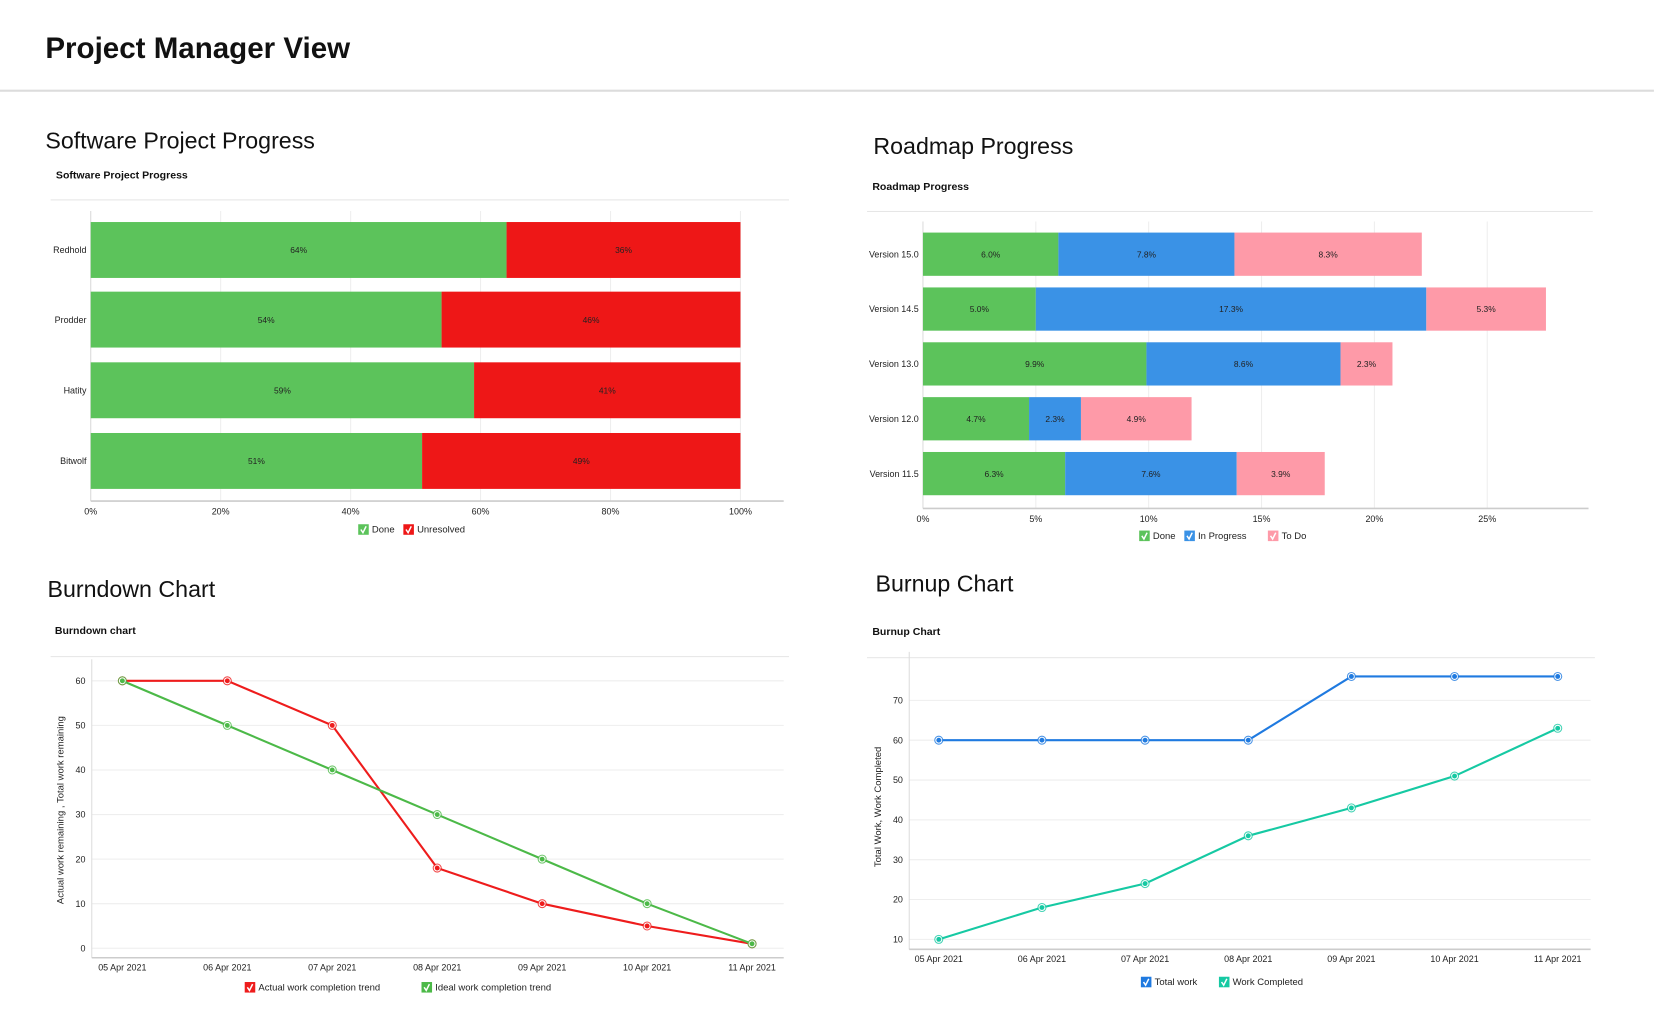 The height and width of the screenshot is (1018, 1654). I want to click on data-label: 64%, so click(298, 250).